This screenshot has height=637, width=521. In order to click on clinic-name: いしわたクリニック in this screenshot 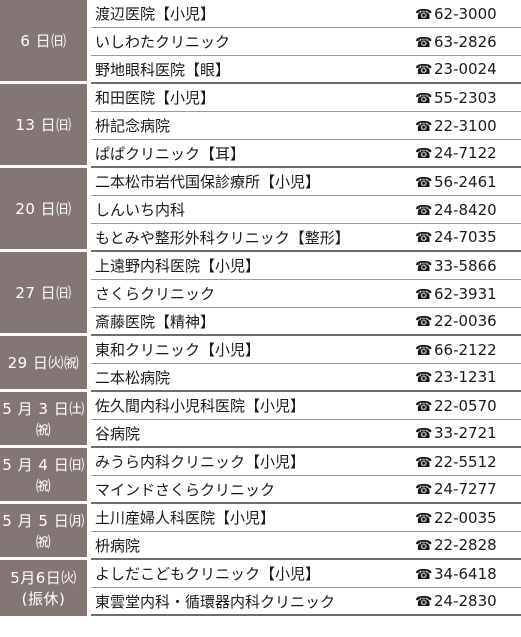, I will do `click(251, 42)`.